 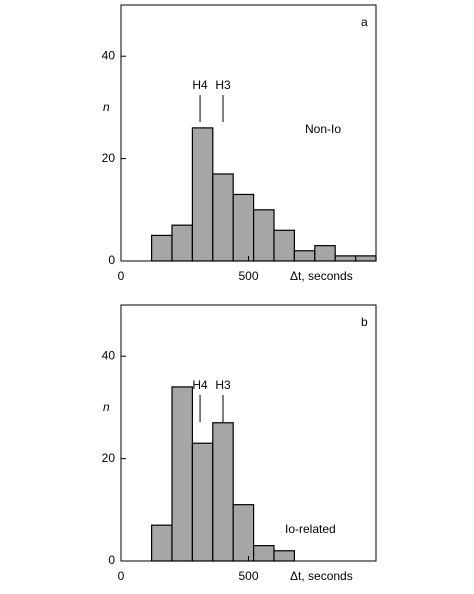 What do you see at coordinates (364, 22) in the screenshot?
I see `panel-label: a` at bounding box center [364, 22].